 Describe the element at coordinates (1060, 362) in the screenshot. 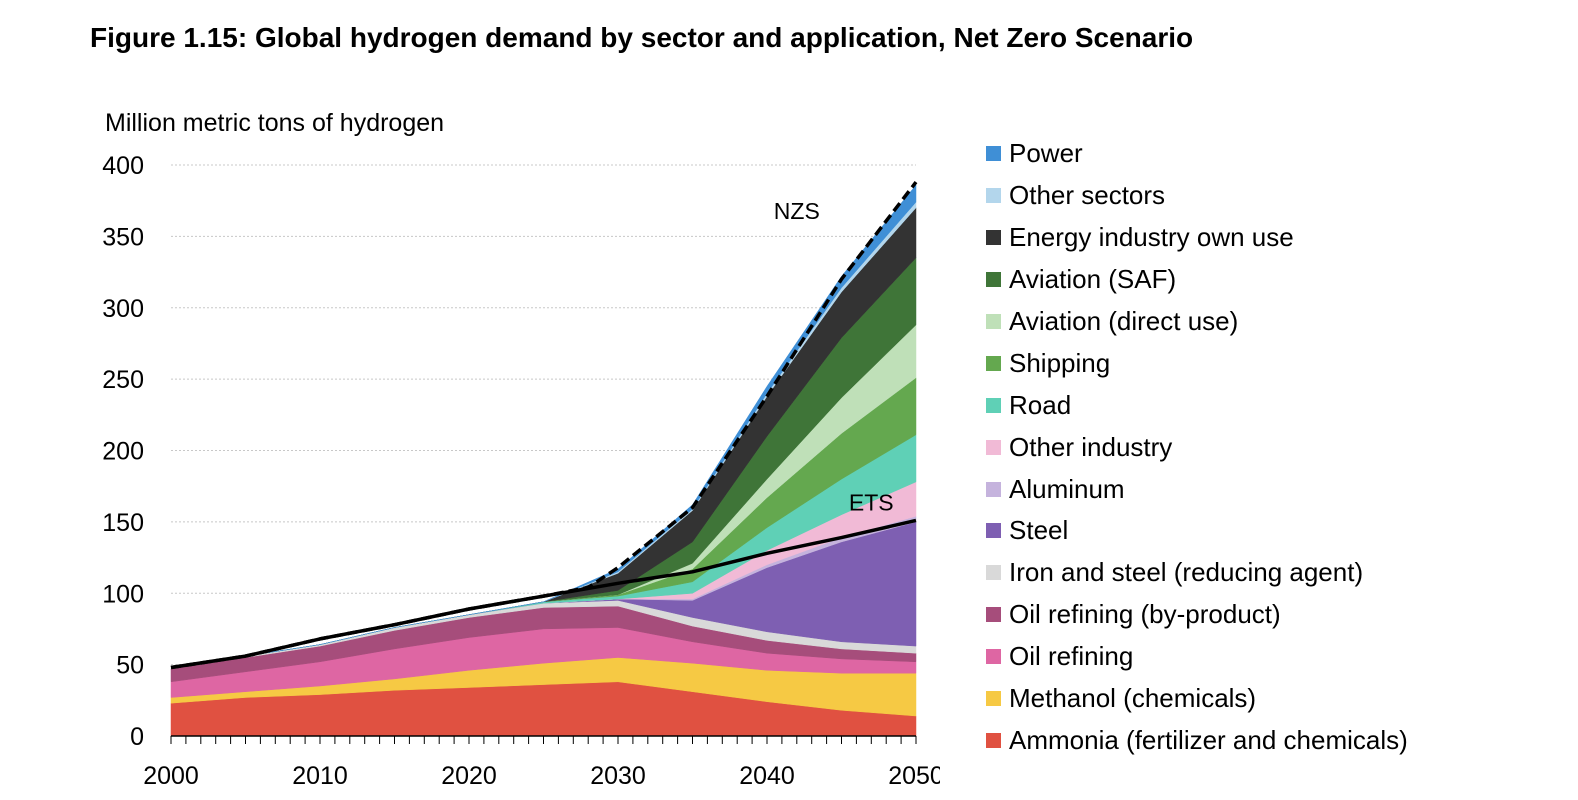

I see `legend-label: Shipping` at that location.